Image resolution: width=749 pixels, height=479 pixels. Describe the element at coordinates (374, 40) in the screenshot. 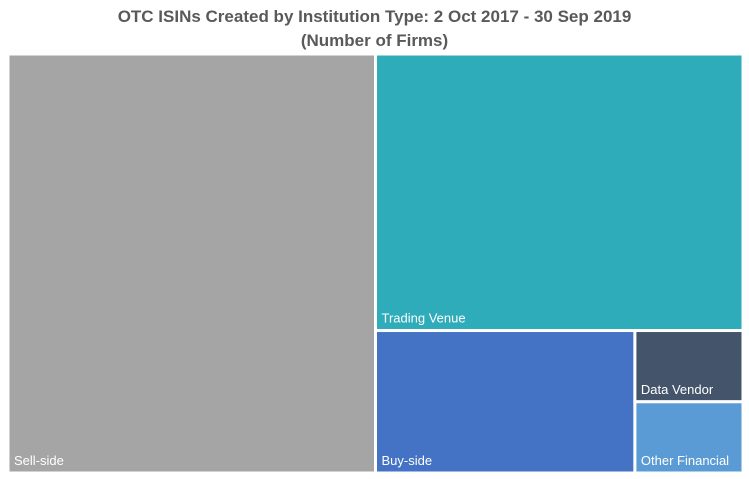

I see `chart-subtitle: (Number of Firms)` at that location.